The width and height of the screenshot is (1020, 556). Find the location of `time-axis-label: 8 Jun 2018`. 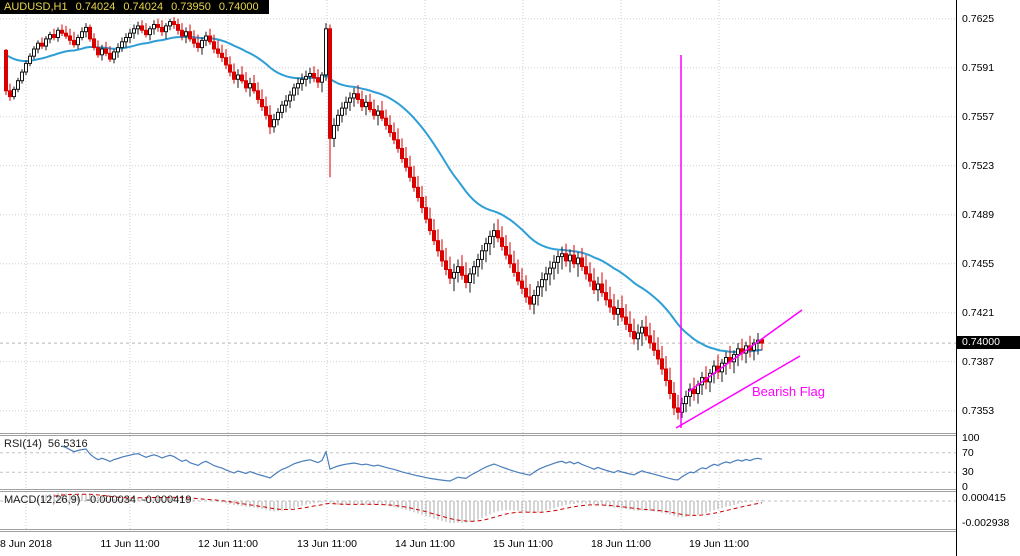

time-axis-label: 8 Jun 2018 is located at coordinates (26, 544).